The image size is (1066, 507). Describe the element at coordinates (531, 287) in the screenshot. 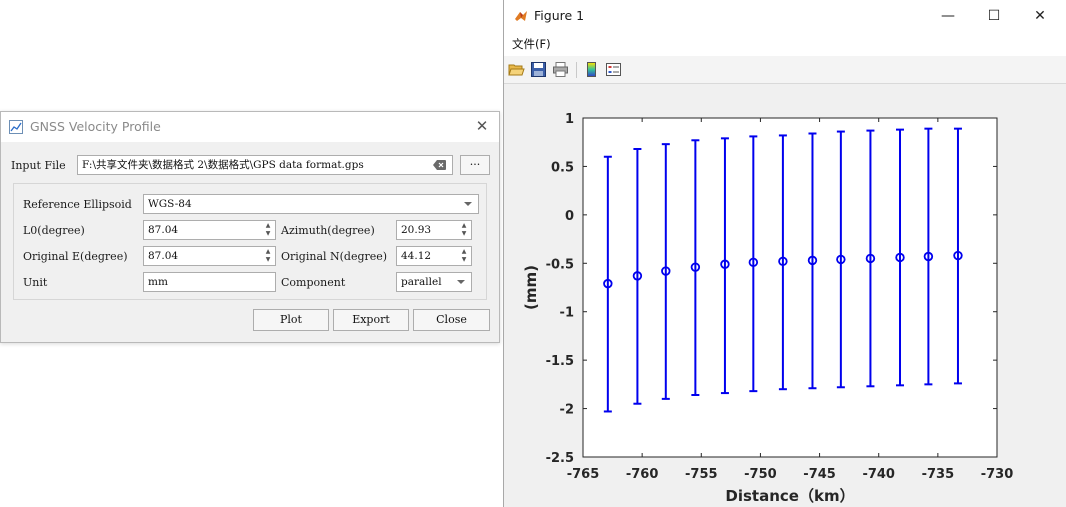

I see `y-axis-label: (mm)` at that location.